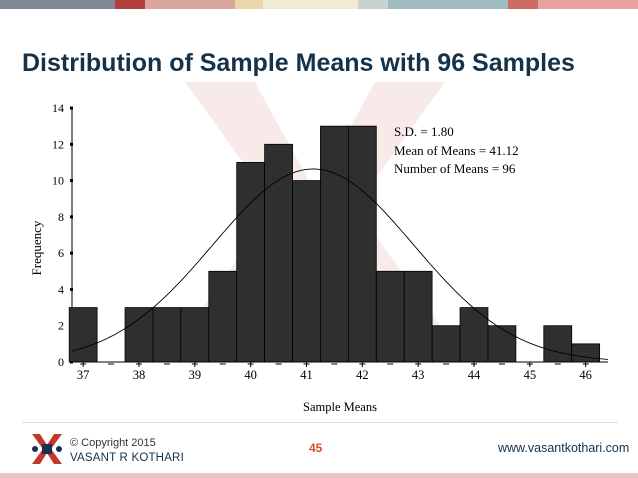  I want to click on x-tick-label: 45, so click(530, 375).